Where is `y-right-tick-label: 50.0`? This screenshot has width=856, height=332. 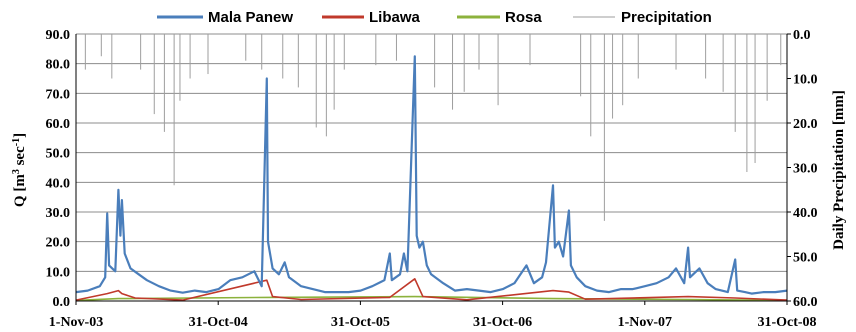
y-right-tick-label: 50.0 is located at coordinates (805, 258).